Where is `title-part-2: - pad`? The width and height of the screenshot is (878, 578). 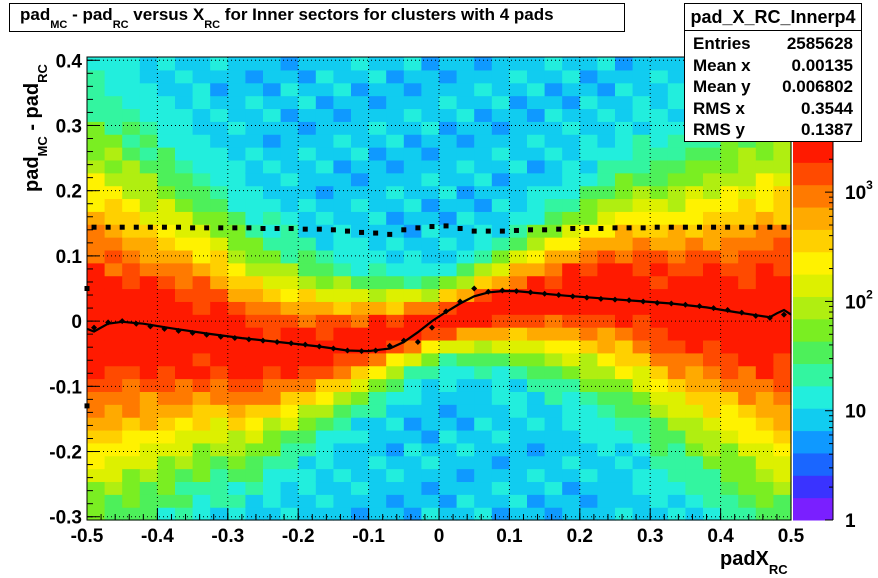 title-part-2: - pad is located at coordinates (89, 14).